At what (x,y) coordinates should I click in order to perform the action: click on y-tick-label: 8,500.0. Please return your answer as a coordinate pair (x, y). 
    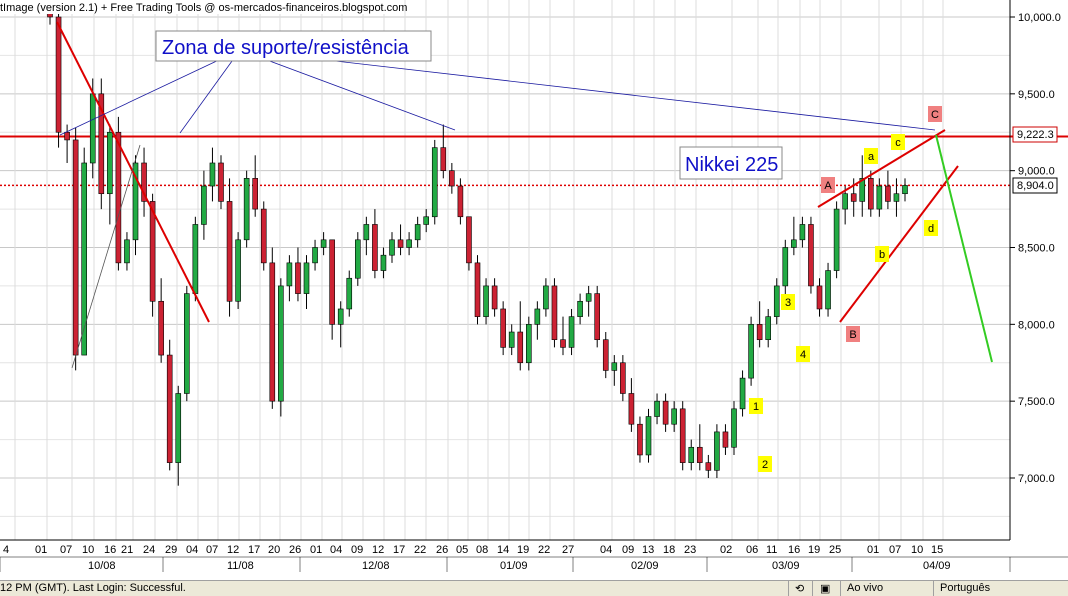
    Looking at the image, I should click on (1036, 249).